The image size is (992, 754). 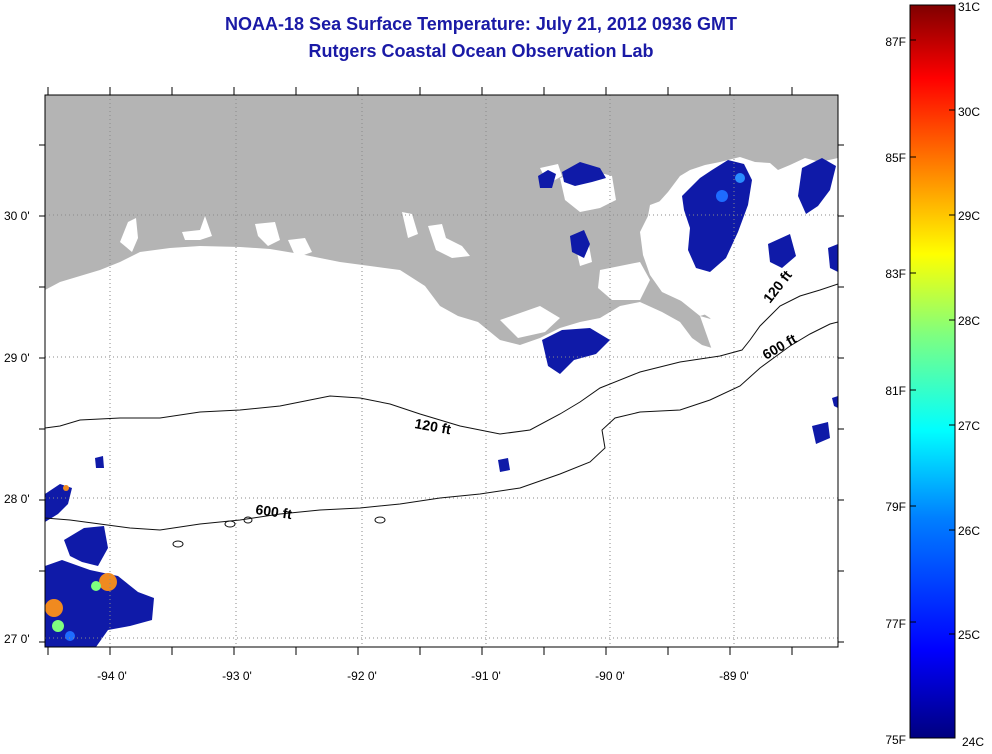 I want to click on colorbar-celsius-label: 31C, so click(x=969, y=7).